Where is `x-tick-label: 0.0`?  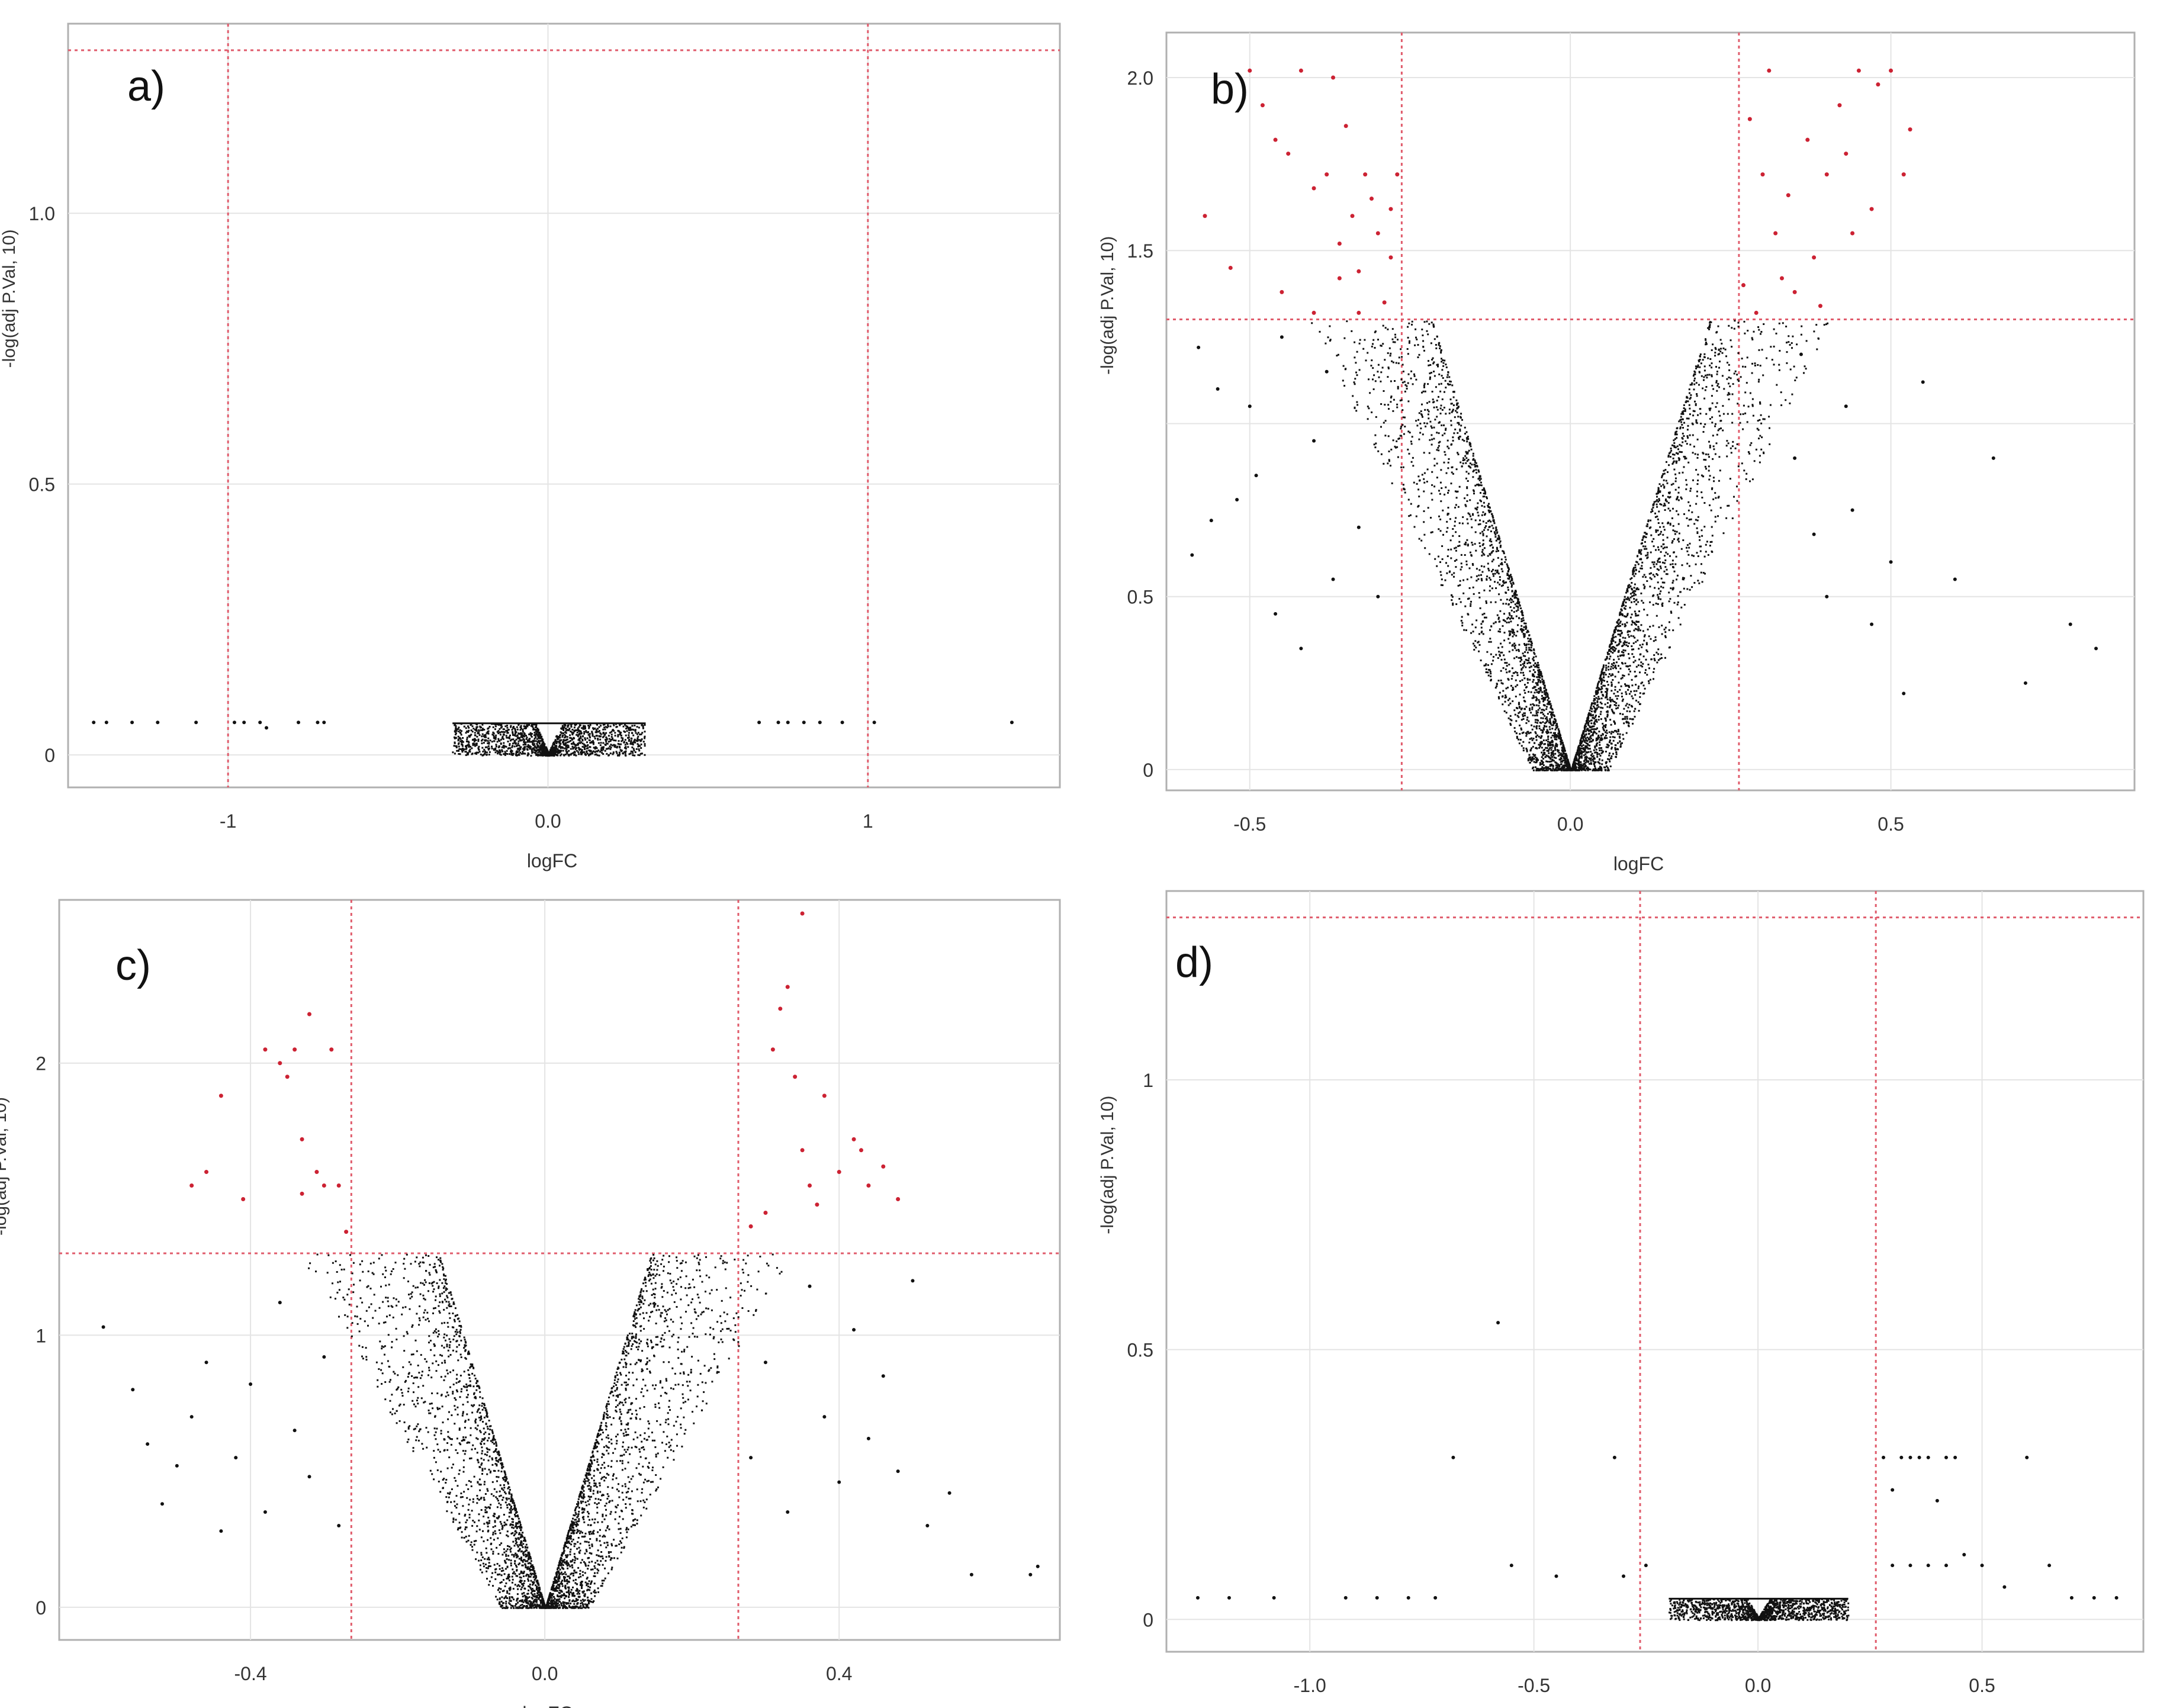
x-tick-label: 0.0 is located at coordinates (1570, 824).